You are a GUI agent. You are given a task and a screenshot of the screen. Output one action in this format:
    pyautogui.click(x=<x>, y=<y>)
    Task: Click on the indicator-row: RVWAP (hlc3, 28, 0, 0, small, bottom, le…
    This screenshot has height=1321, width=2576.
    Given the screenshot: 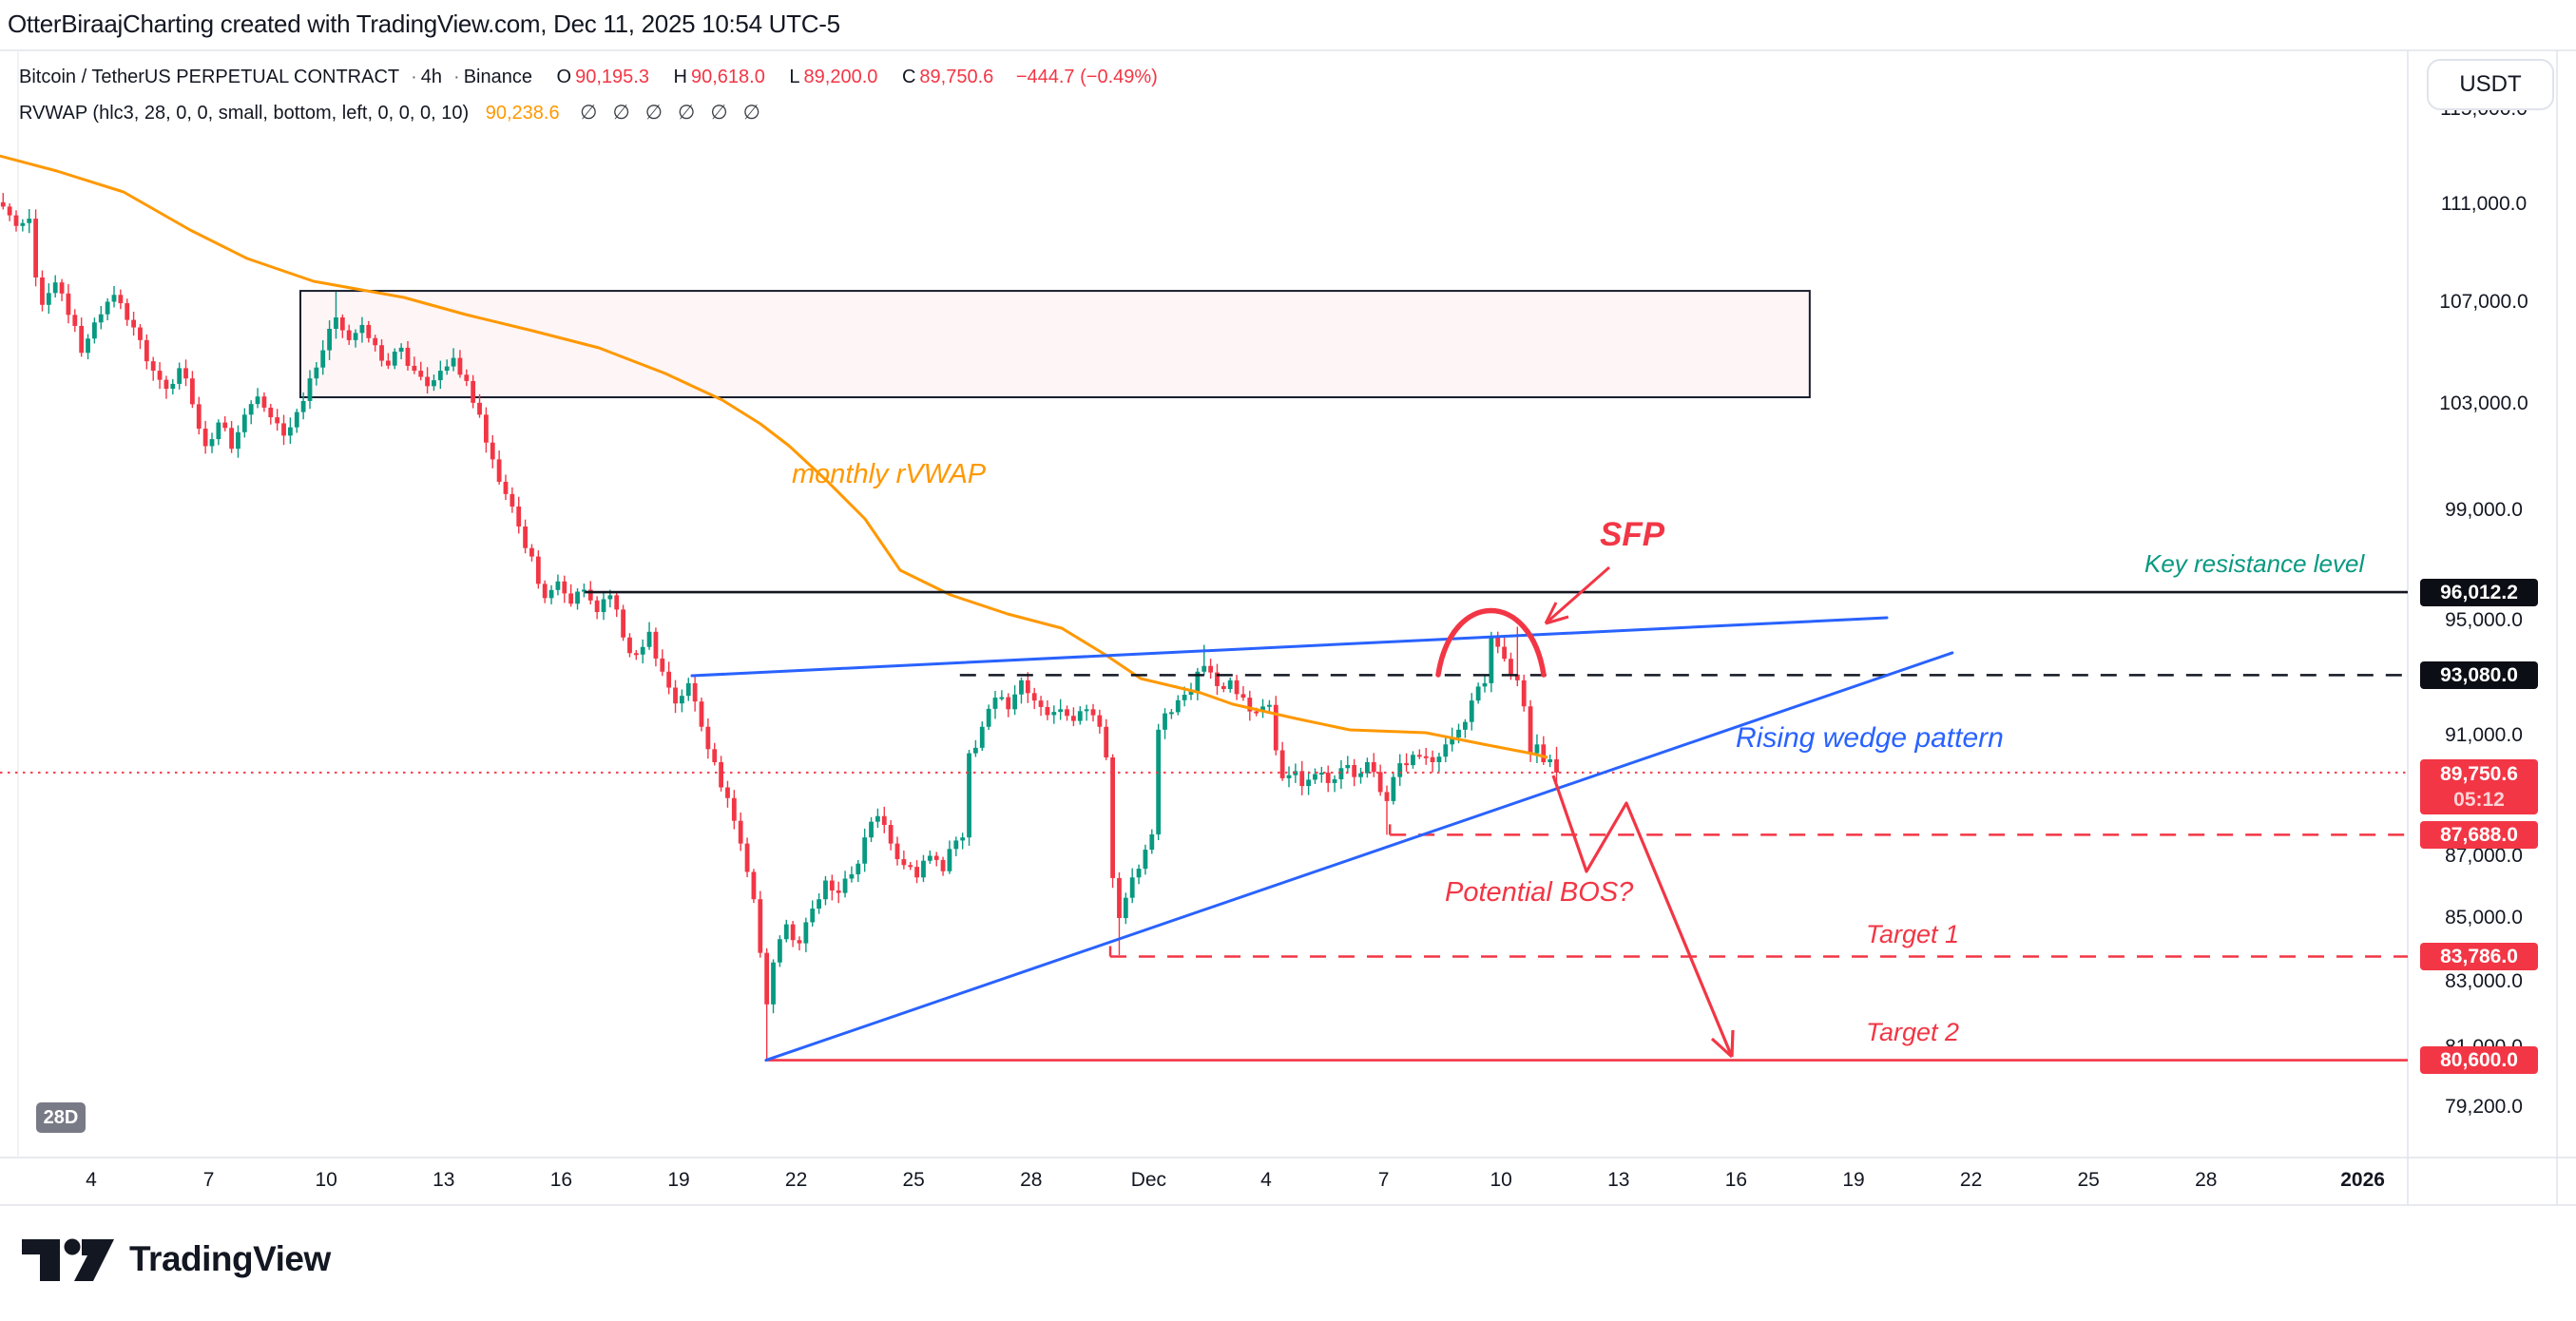 What is the action you would take?
    pyautogui.click(x=398, y=112)
    